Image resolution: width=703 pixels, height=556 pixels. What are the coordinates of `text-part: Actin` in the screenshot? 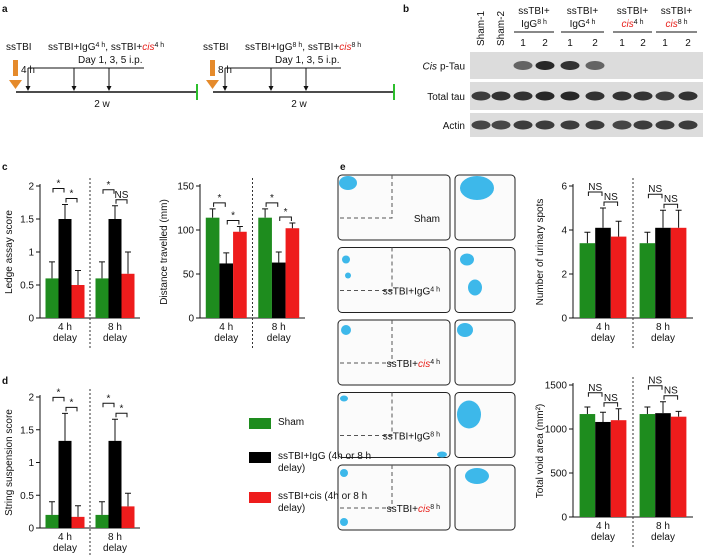 It's located at (454, 126).